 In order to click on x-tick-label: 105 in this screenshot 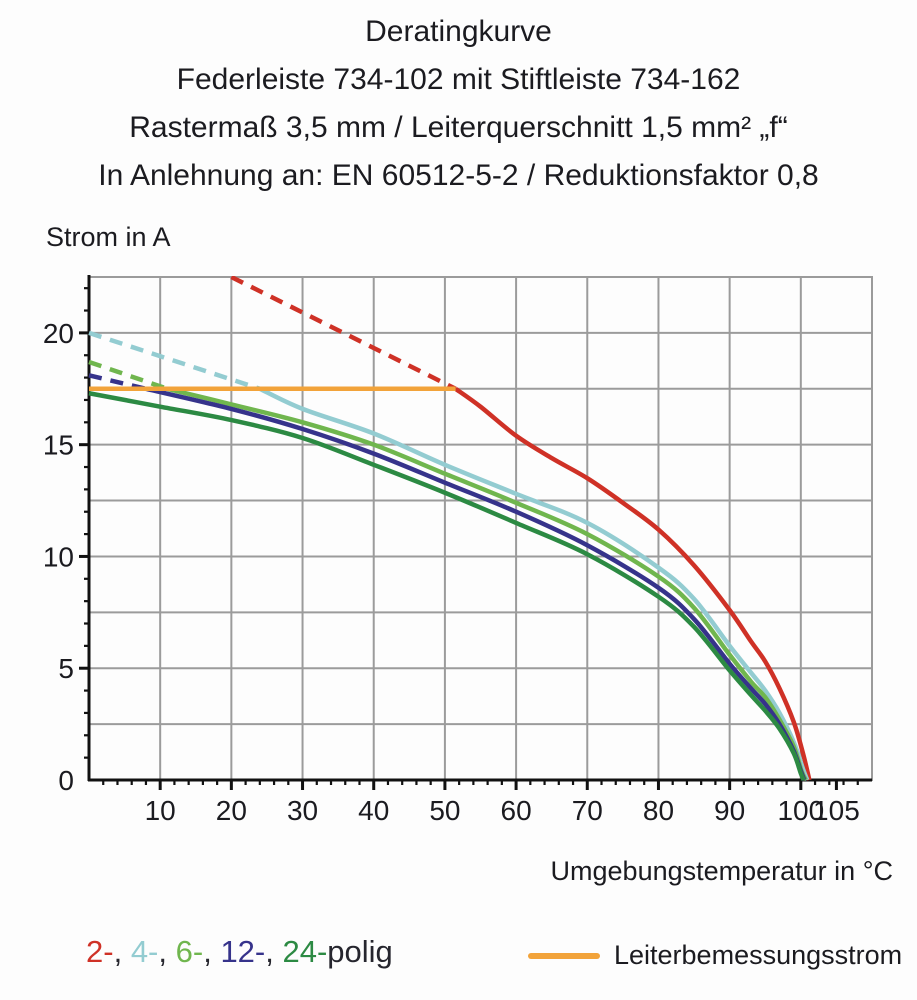, I will do `click(836, 810)`.